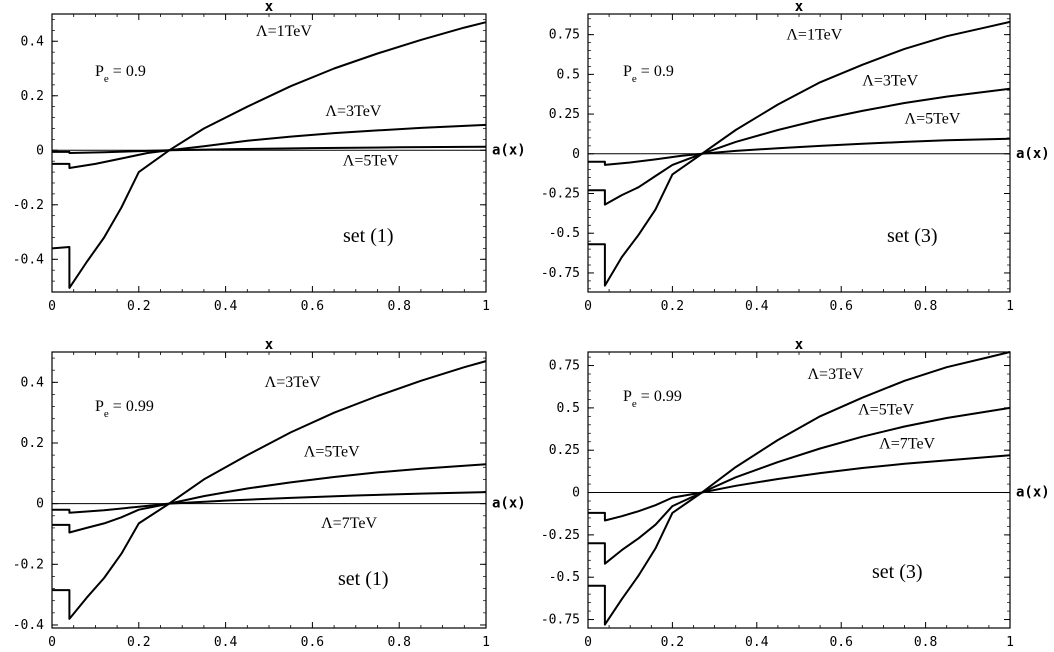  I want to click on y-tick-label: 0.2, so click(32, 443).